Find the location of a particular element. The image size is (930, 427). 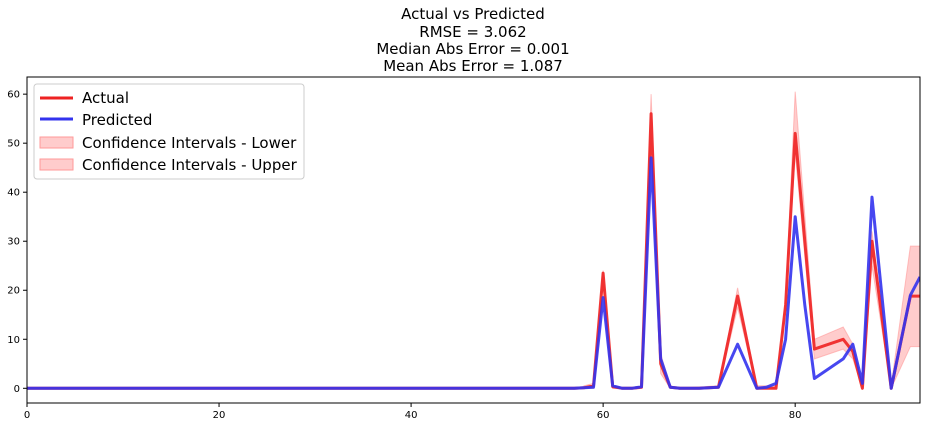

y-tick-label: 40 is located at coordinates (13, 193).